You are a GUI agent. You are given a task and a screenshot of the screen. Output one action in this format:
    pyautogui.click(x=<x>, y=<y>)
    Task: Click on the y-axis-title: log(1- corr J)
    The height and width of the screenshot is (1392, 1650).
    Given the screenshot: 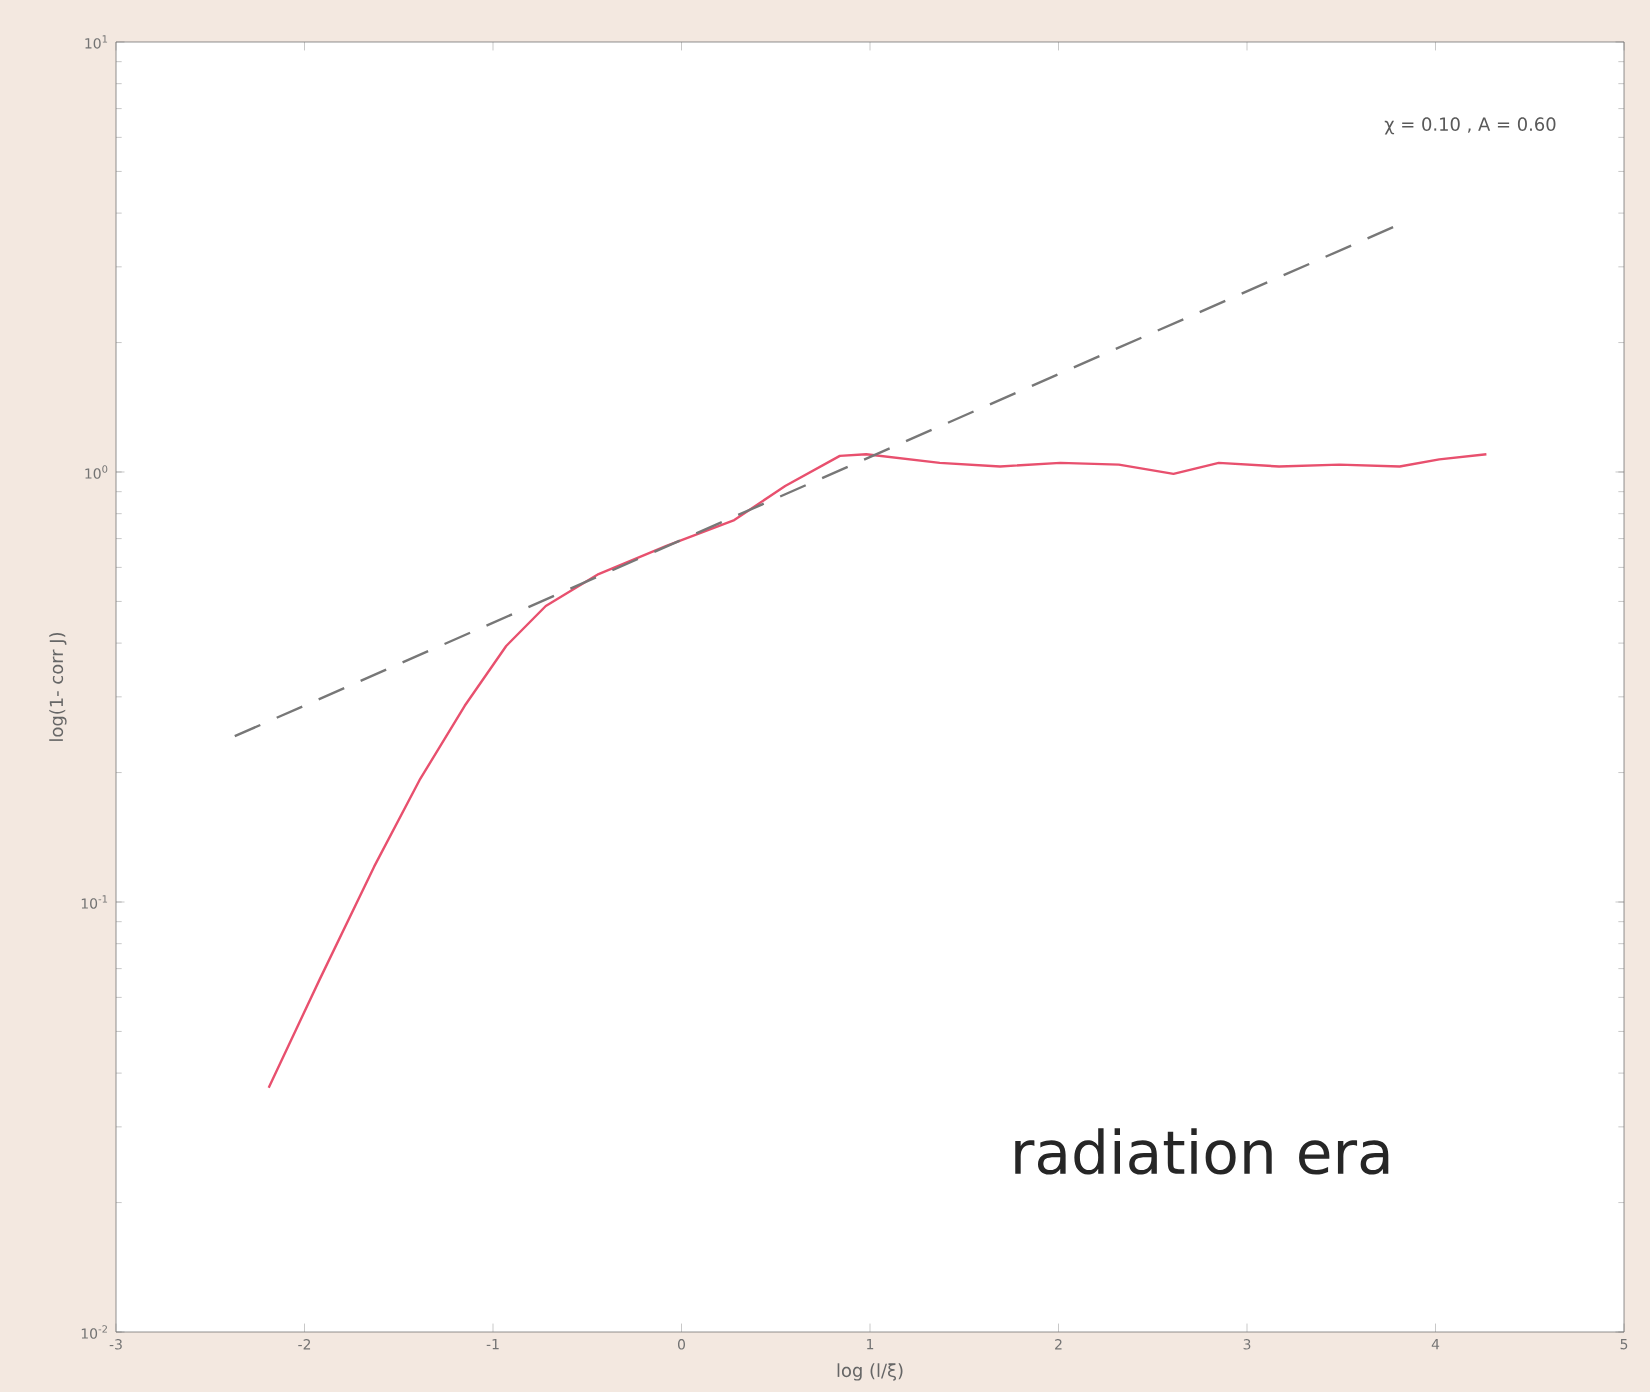 What is the action you would take?
    pyautogui.click(x=58, y=686)
    